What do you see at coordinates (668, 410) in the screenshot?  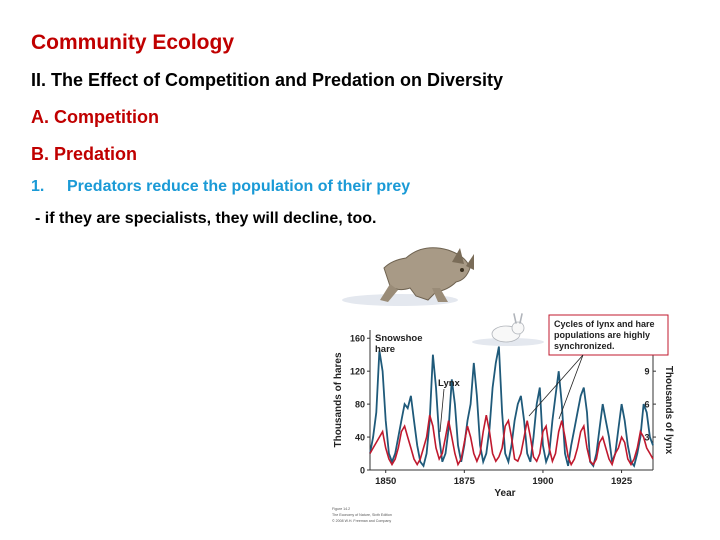 I see `y2-axis-title: Thousands of lynx` at bounding box center [668, 410].